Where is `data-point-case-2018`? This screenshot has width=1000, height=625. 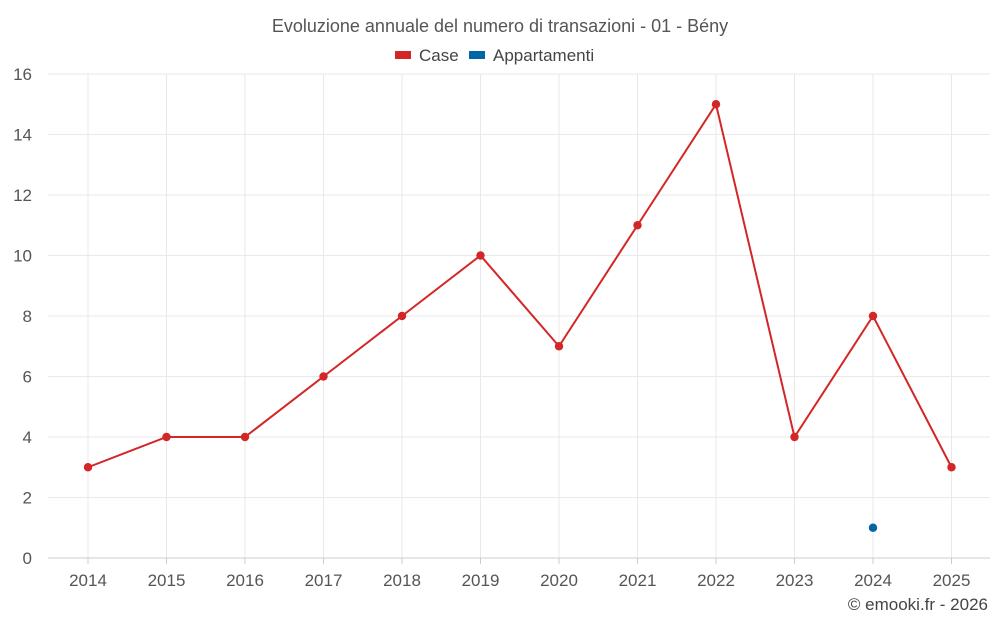 data-point-case-2018 is located at coordinates (402, 316).